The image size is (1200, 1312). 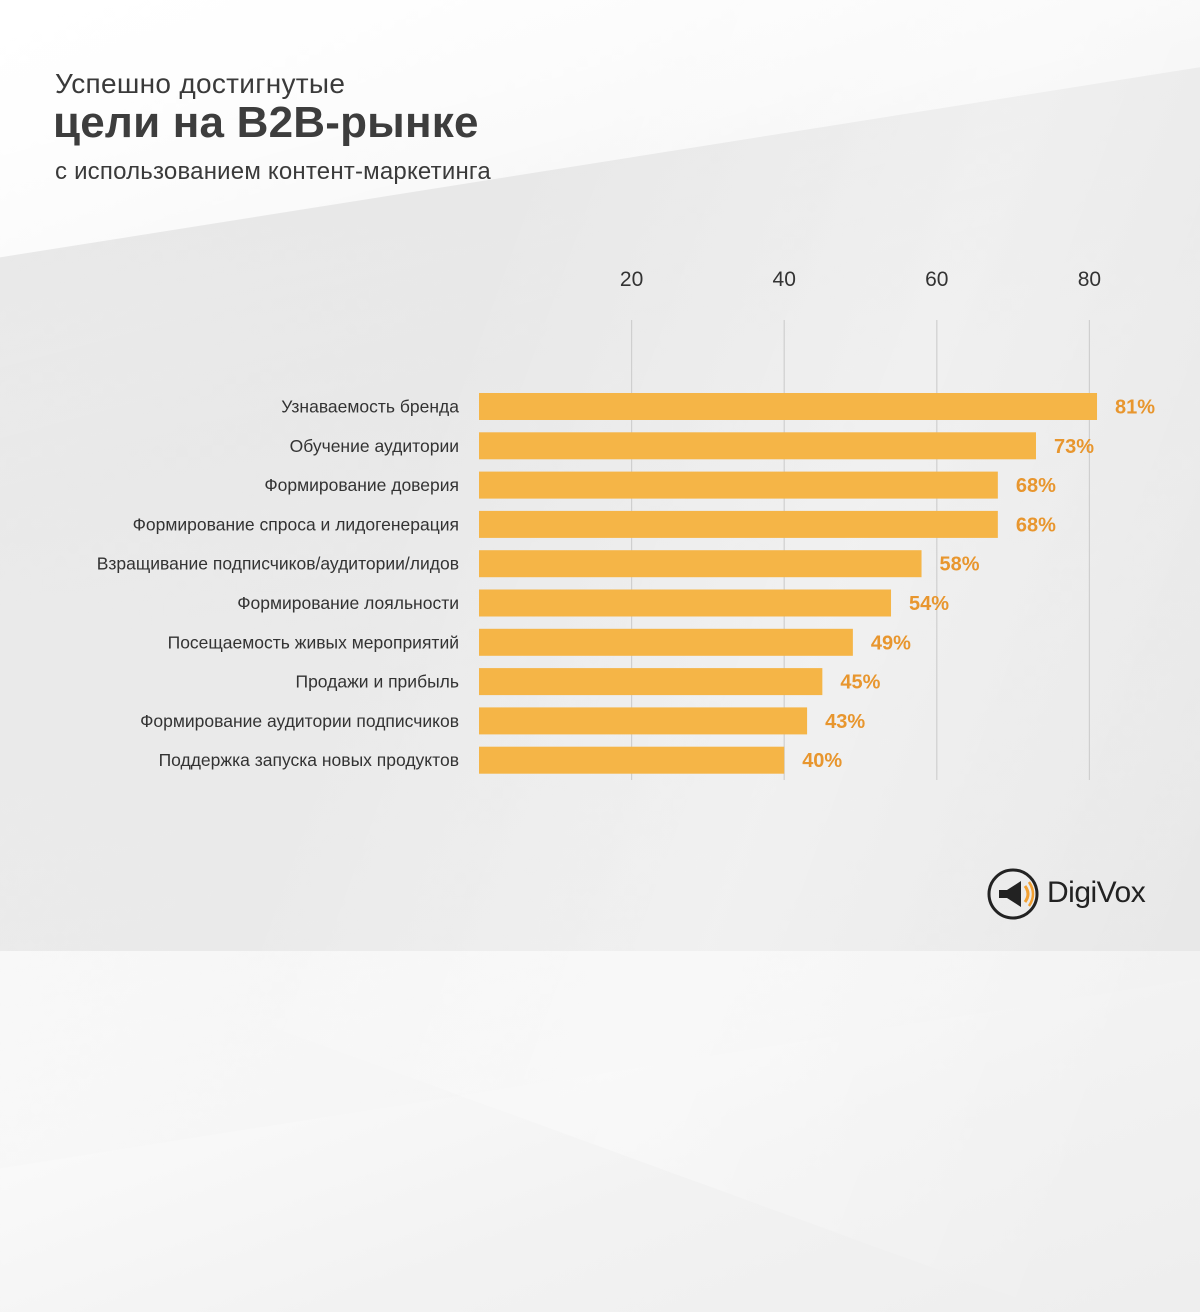 I want to click on category-label: Узнаваемость бренда, so click(x=370, y=407).